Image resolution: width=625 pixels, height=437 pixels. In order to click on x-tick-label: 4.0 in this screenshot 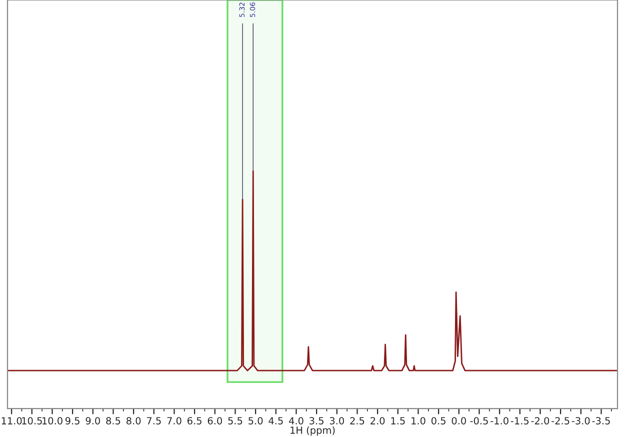, I will do `click(296, 420)`.